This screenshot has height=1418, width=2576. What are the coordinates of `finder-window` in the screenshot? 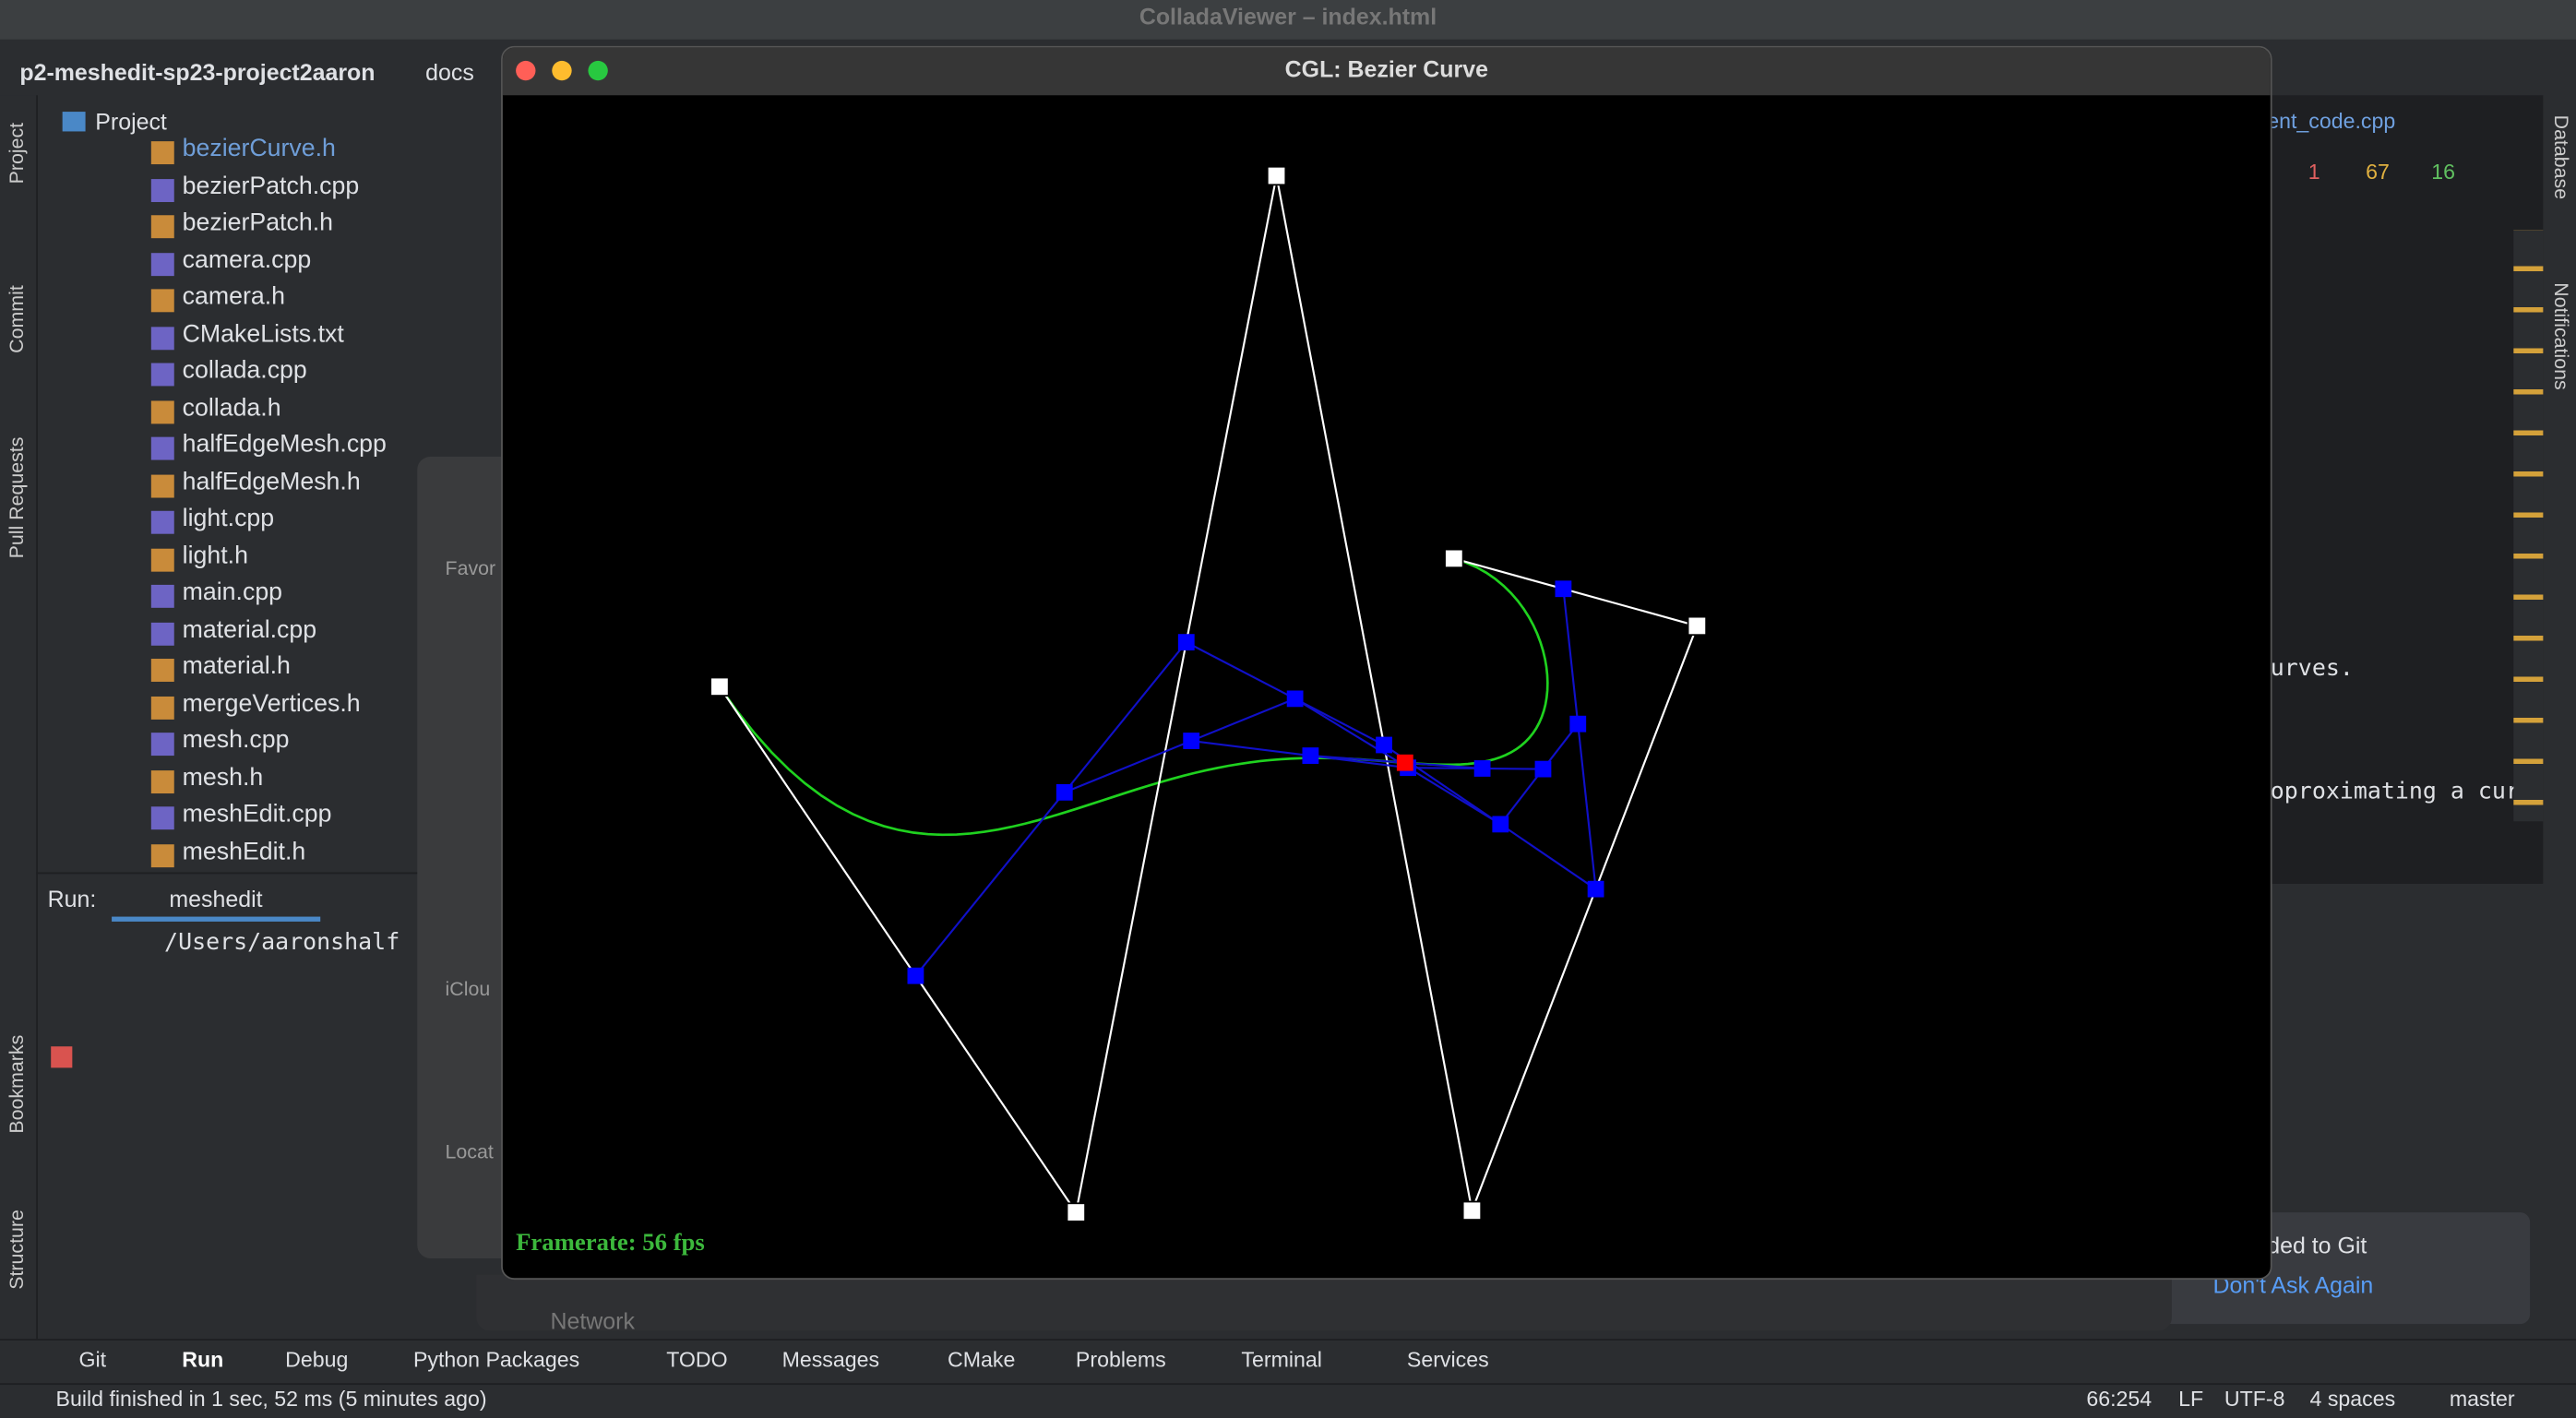 It's located at (467, 857).